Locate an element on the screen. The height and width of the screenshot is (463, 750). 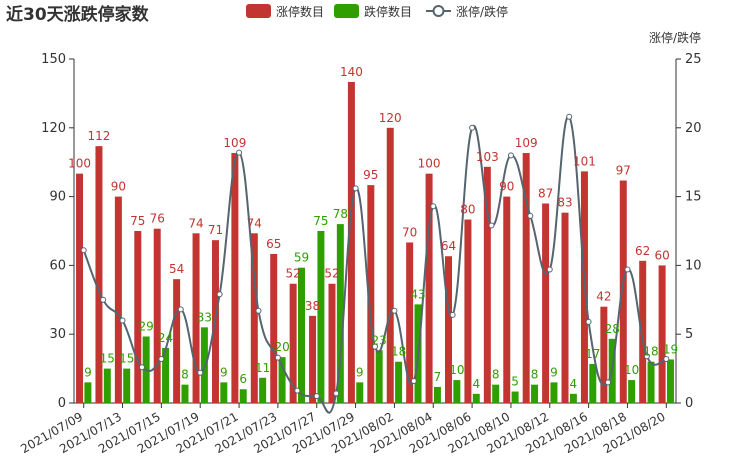
limit-down-value-label: 7 is located at coordinates (438, 377).